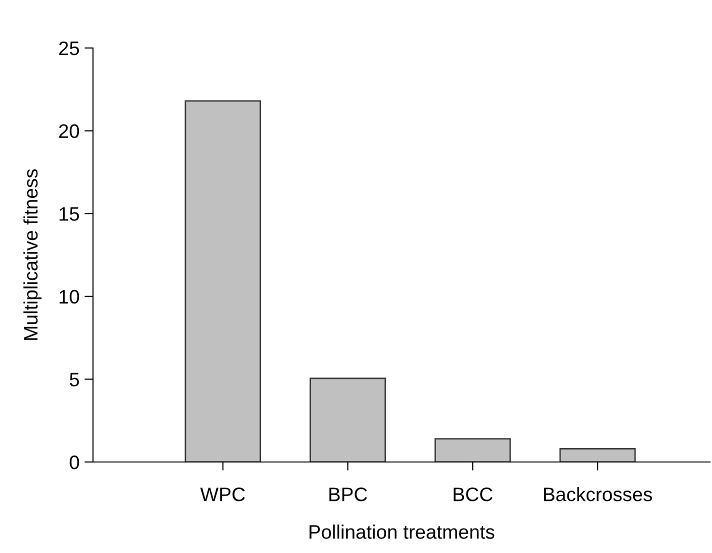  Describe the element at coordinates (69, 214) in the screenshot. I see `y-tick-label: 15` at that location.